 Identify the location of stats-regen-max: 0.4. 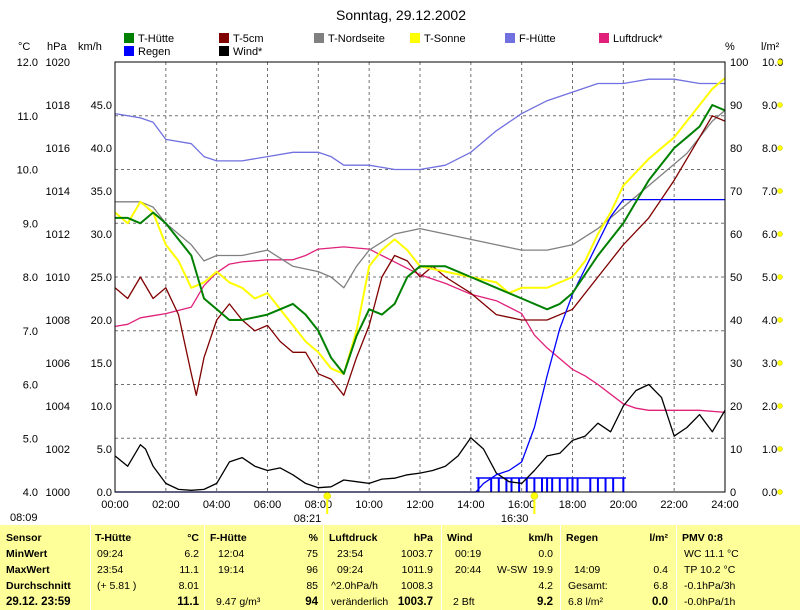
(660, 570).